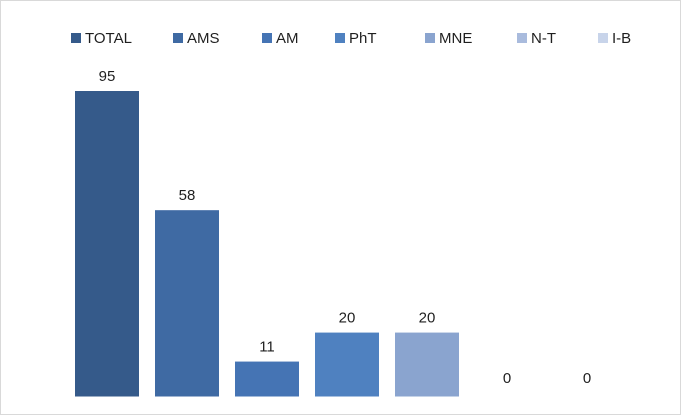 The image size is (681, 416). I want to click on bar-total, so click(107, 244).